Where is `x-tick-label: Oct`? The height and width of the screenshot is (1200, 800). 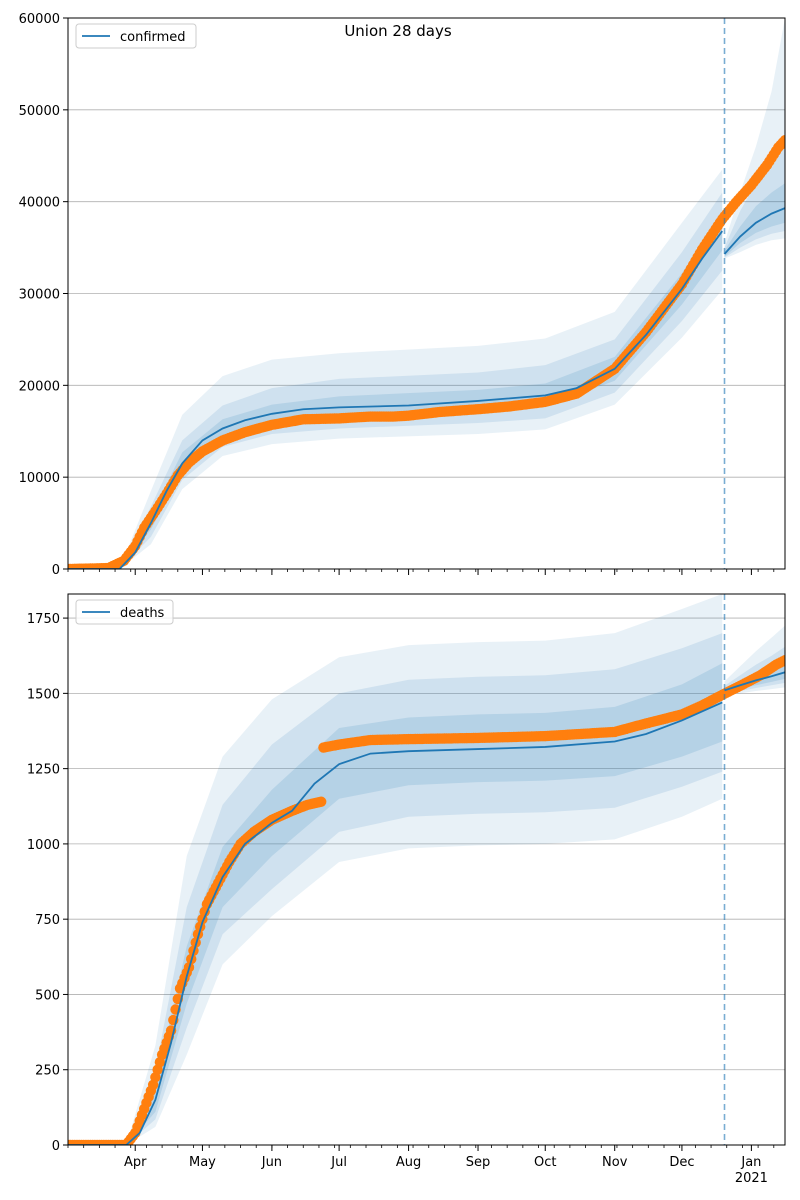 x-tick-label: Oct is located at coordinates (545, 1162).